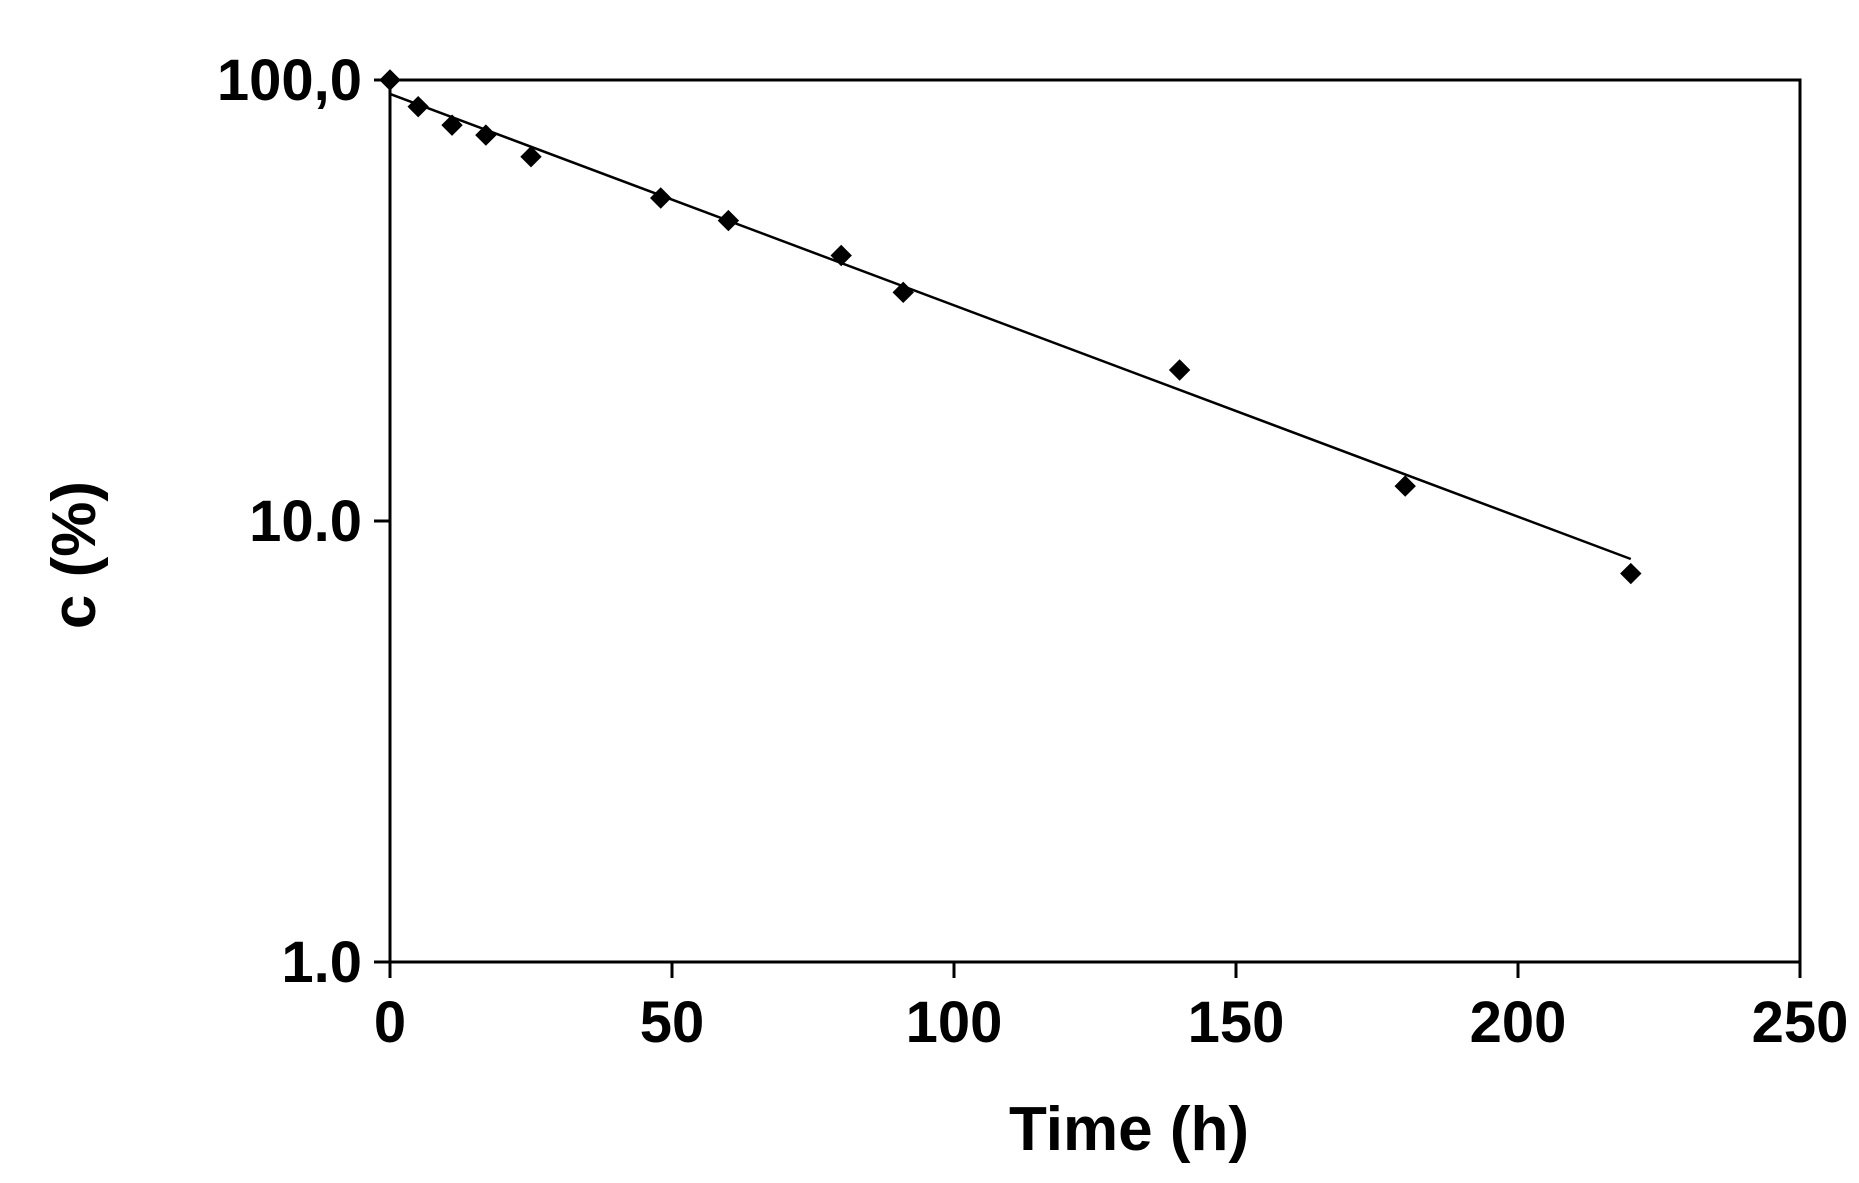  Describe the element at coordinates (1129, 1129) in the screenshot. I see `x-axis-title: Time (h)` at that location.